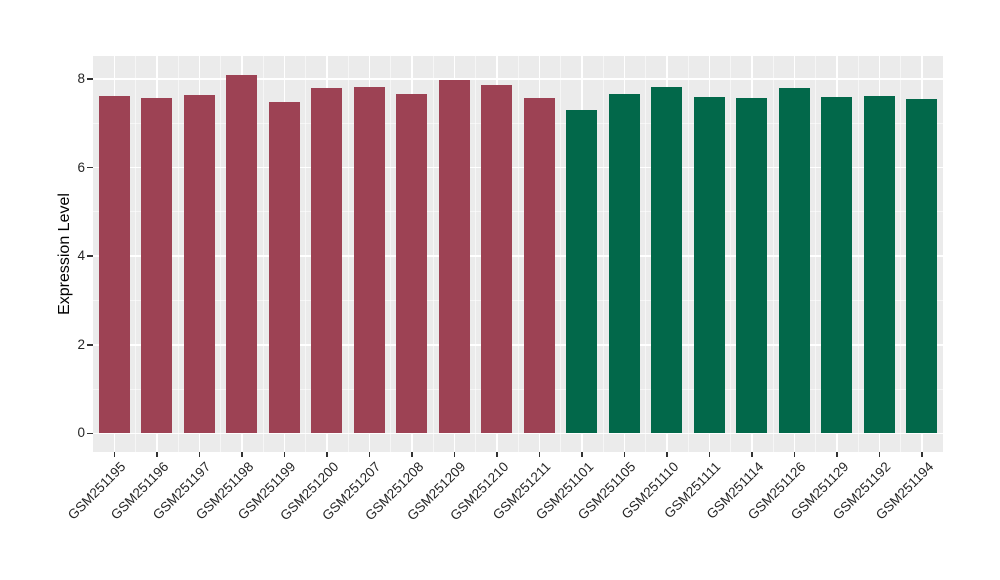 This screenshot has width=1000, height=580. What do you see at coordinates (157, 265) in the screenshot?
I see `bar-GSM251196` at bounding box center [157, 265].